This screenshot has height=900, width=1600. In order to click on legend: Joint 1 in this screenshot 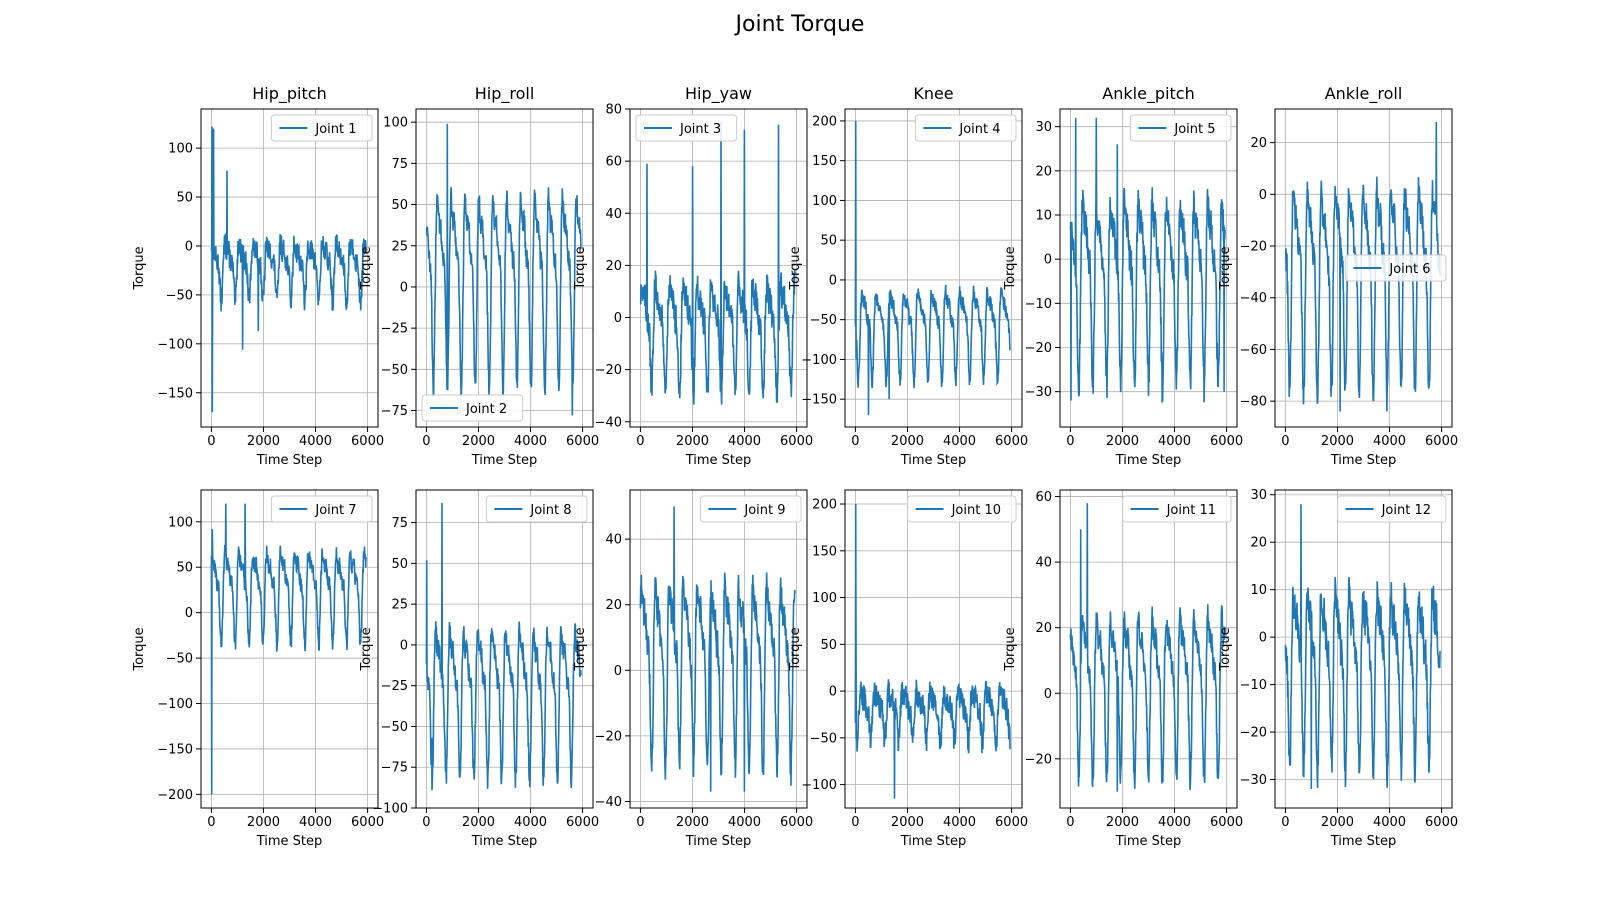, I will do `click(321, 128)`.